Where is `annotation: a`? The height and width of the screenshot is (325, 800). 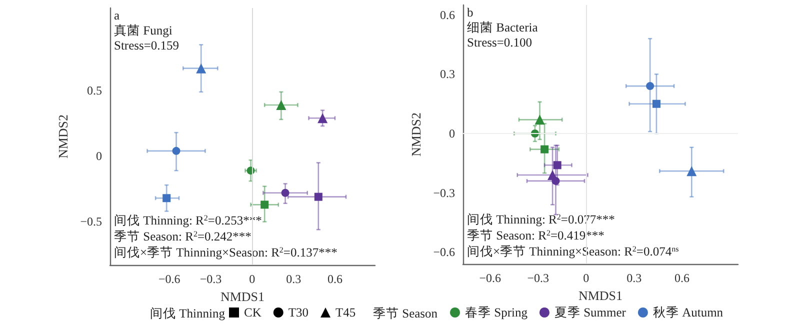 annotation: a is located at coordinates (117, 15).